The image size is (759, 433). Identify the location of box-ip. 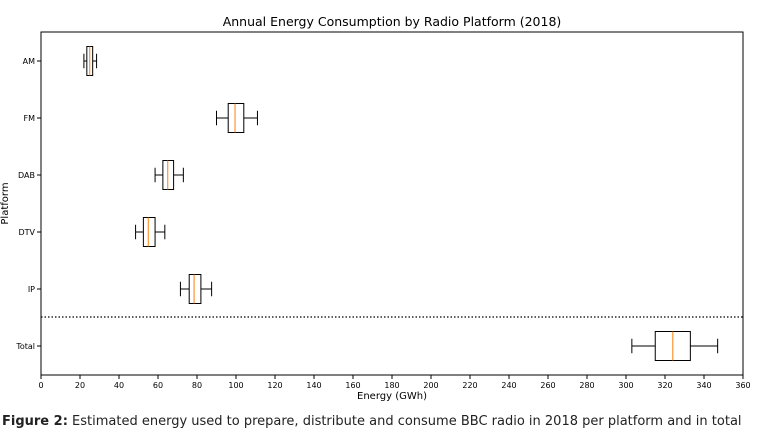
(196, 289).